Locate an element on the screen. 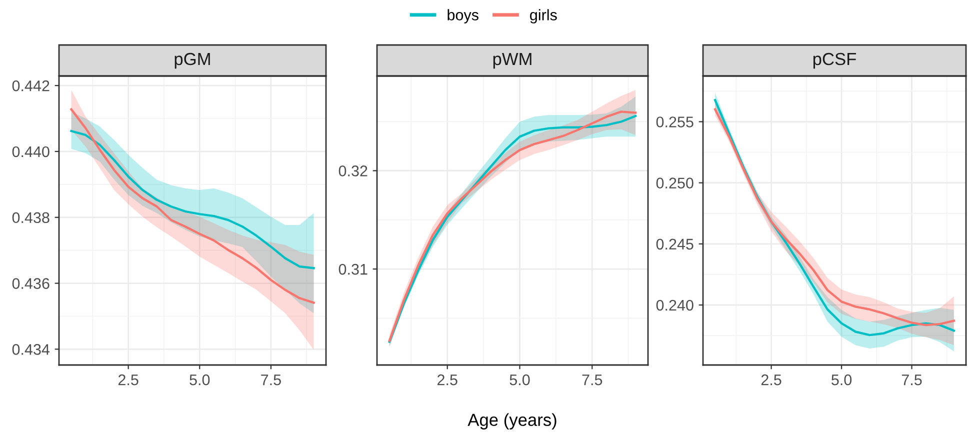  legend-label: boys is located at coordinates (463, 16).